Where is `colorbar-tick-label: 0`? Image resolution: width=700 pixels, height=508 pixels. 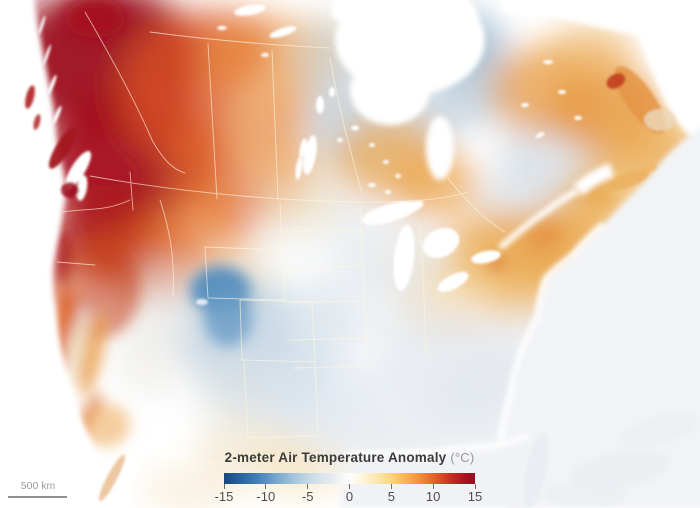
colorbar-tick-label: 0 is located at coordinates (349, 496).